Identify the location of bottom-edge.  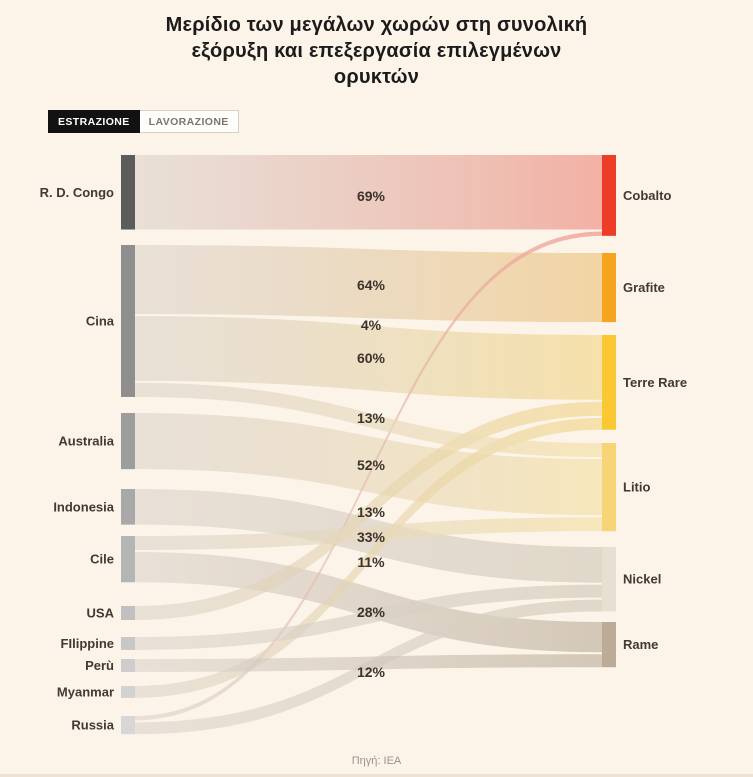
(376, 775).